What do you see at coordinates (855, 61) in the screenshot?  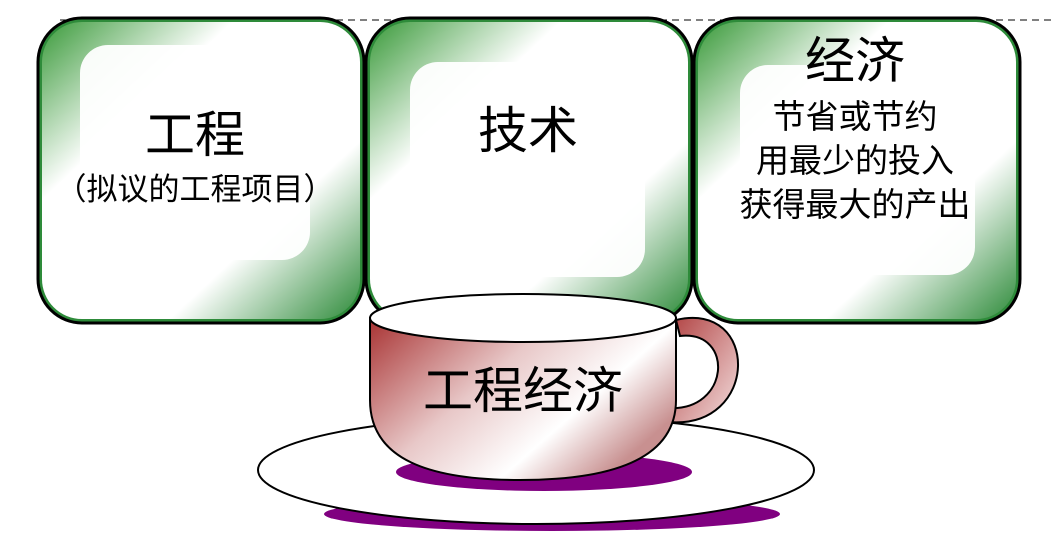 I see `box-economy-title: 经济` at bounding box center [855, 61].